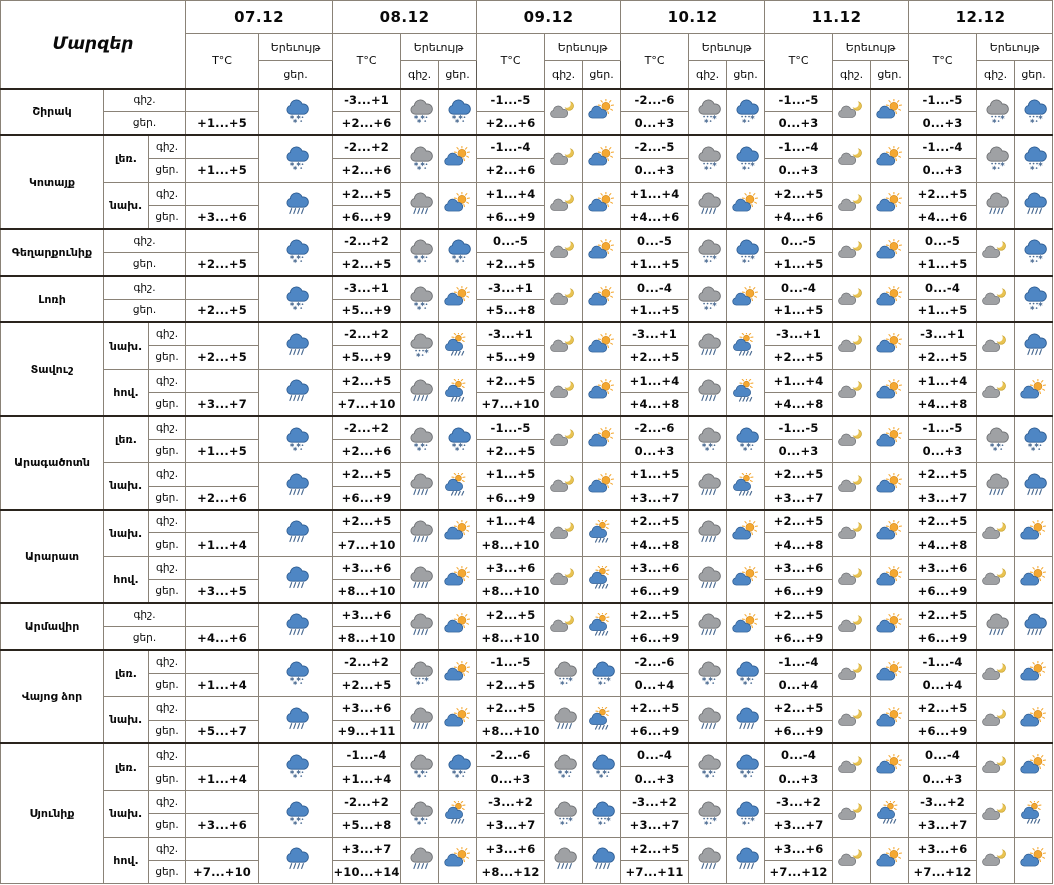 This screenshot has width=1054, height=885. Describe the element at coordinates (655, 802) in the screenshot. I see `night-temp-cell: -3...+2` at that location.